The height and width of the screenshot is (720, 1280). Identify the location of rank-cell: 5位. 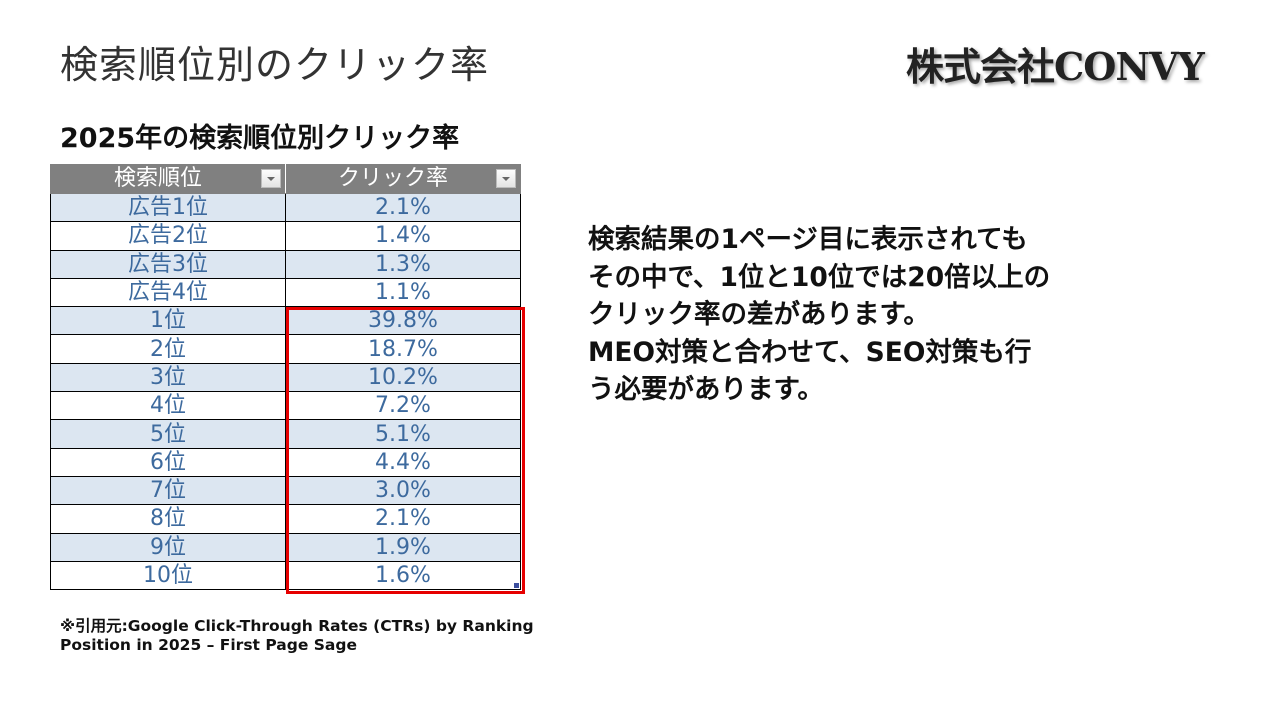
(168, 434).